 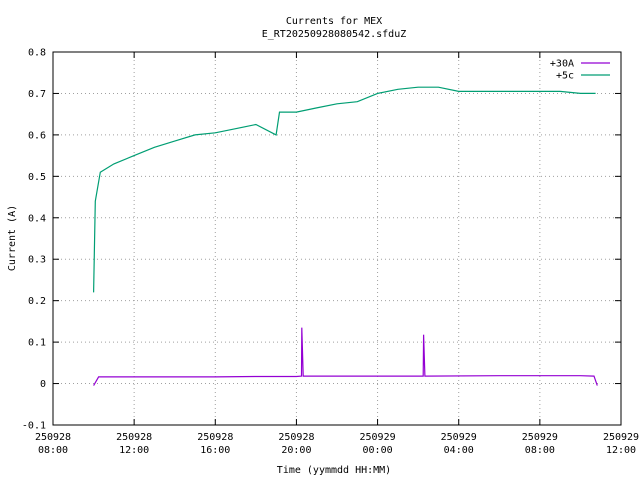 What do you see at coordinates (12, 238) in the screenshot?
I see `y-axis-label: Current (A)` at bounding box center [12, 238].